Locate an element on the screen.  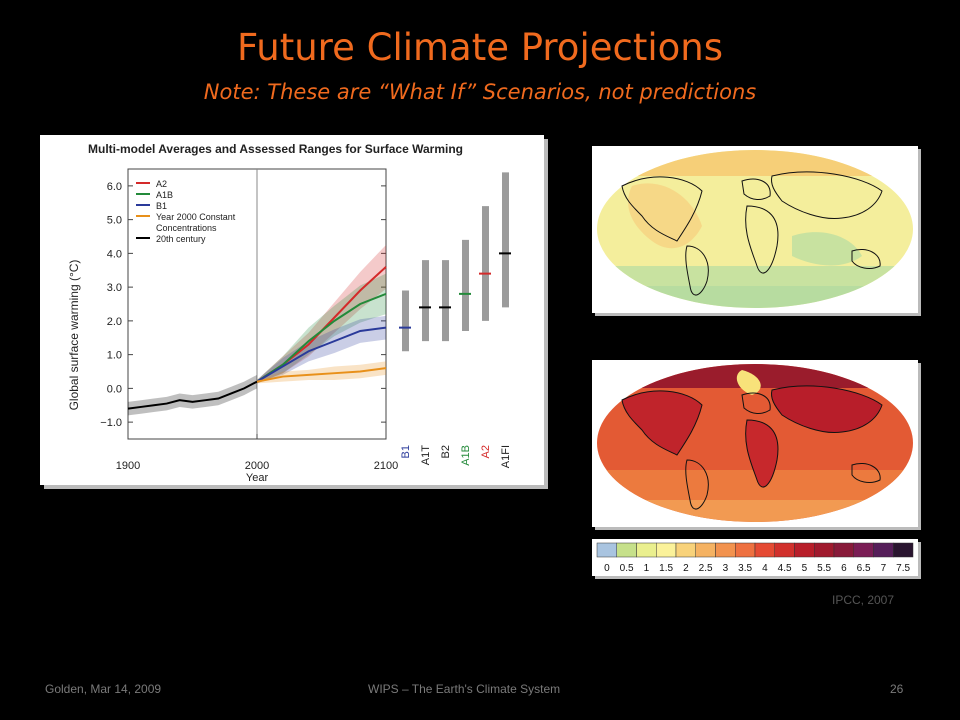
y-tick-label: 2.0 is located at coordinates (114, 322).